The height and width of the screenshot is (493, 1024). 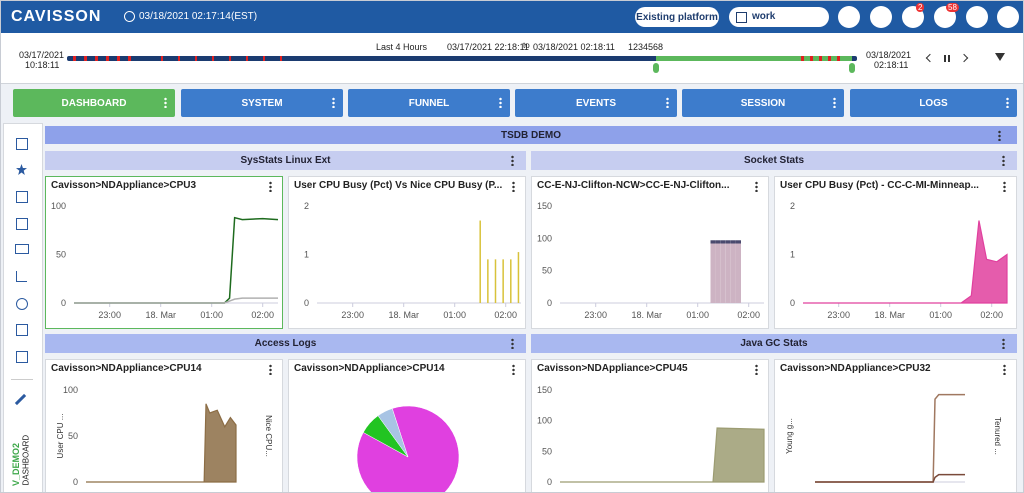 I want to click on group-header: Java GC Stats, so click(x=774, y=343).